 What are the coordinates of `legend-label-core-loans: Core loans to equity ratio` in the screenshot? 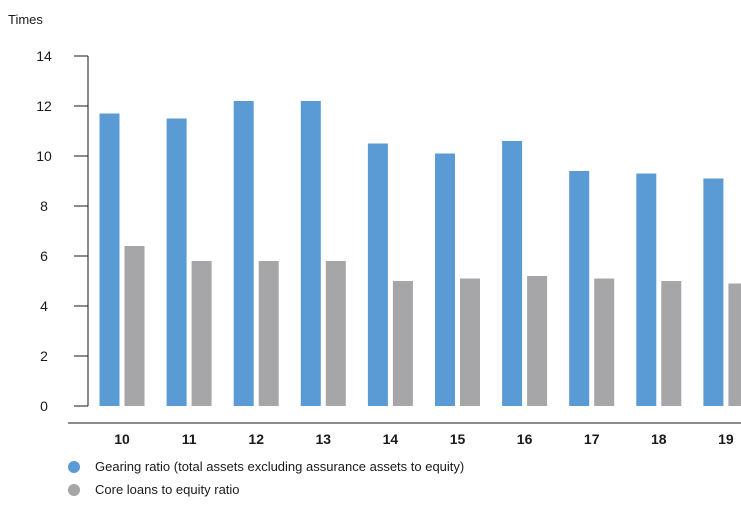 It's located at (167, 489).